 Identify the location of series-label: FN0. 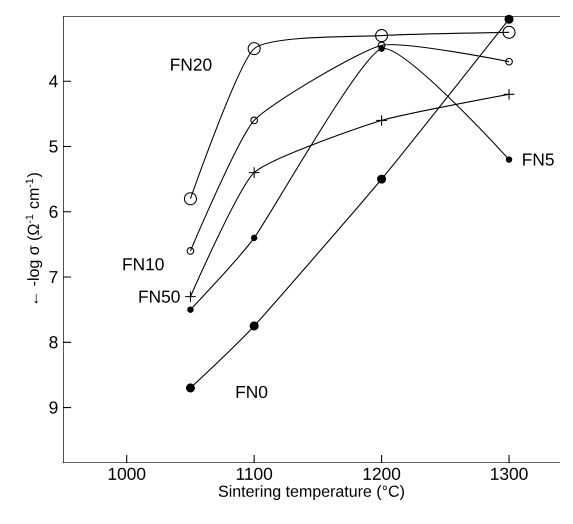
(252, 392).